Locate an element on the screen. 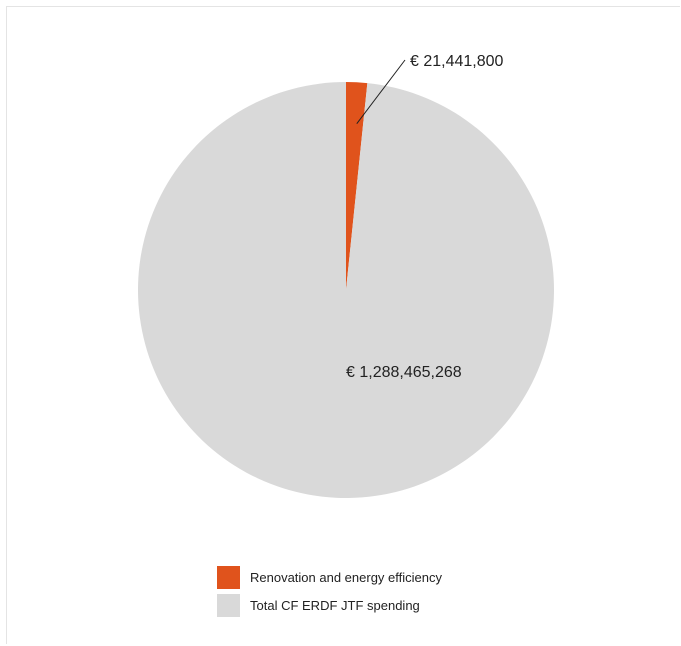 This screenshot has width=681, height=646. legend-swatch-renovation is located at coordinates (228, 577).